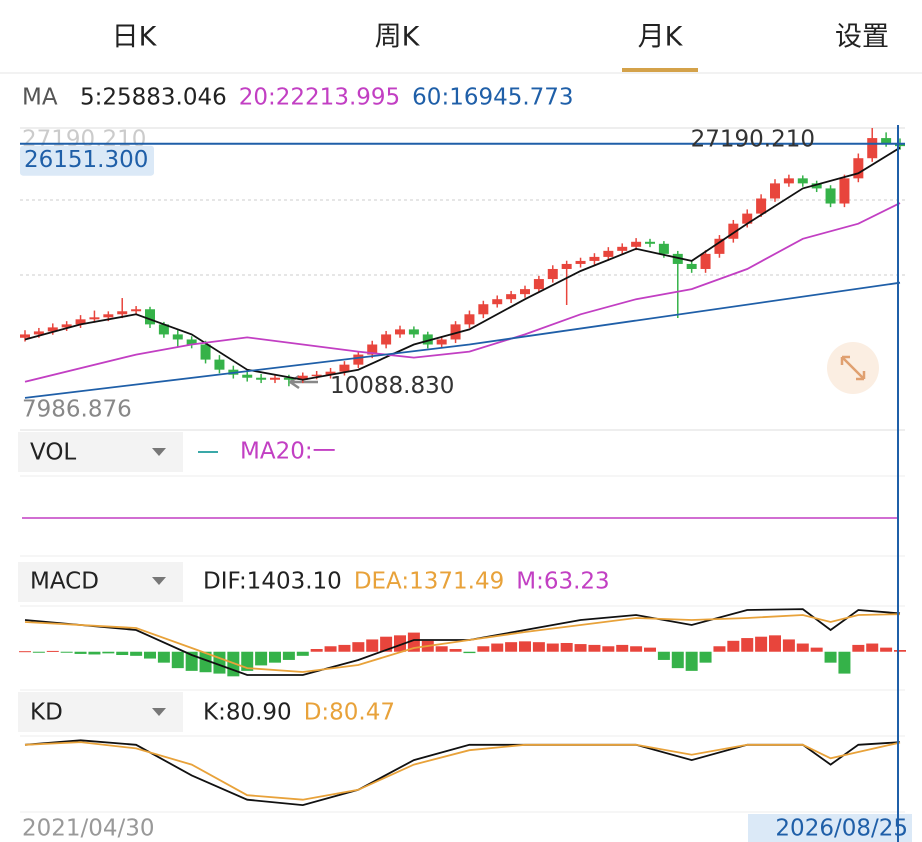  What do you see at coordinates (53, 453) in the screenshot?
I see `vol-button-label: VOL` at bounding box center [53, 453].